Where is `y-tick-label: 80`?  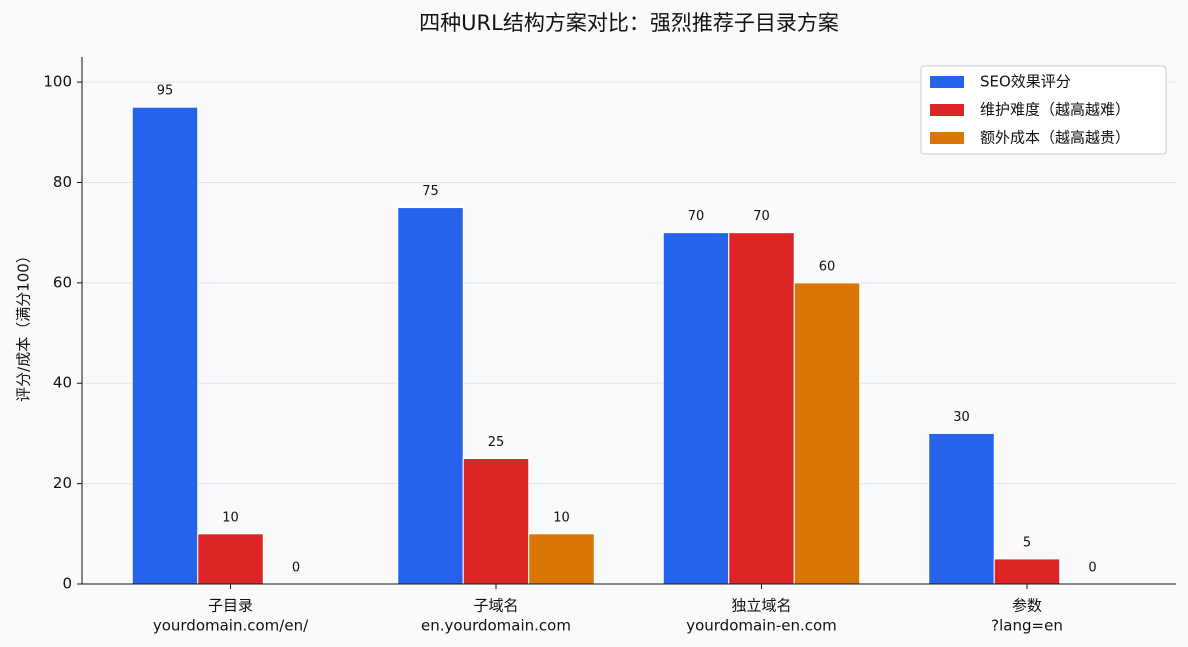 y-tick-label: 80 is located at coordinates (62, 182).